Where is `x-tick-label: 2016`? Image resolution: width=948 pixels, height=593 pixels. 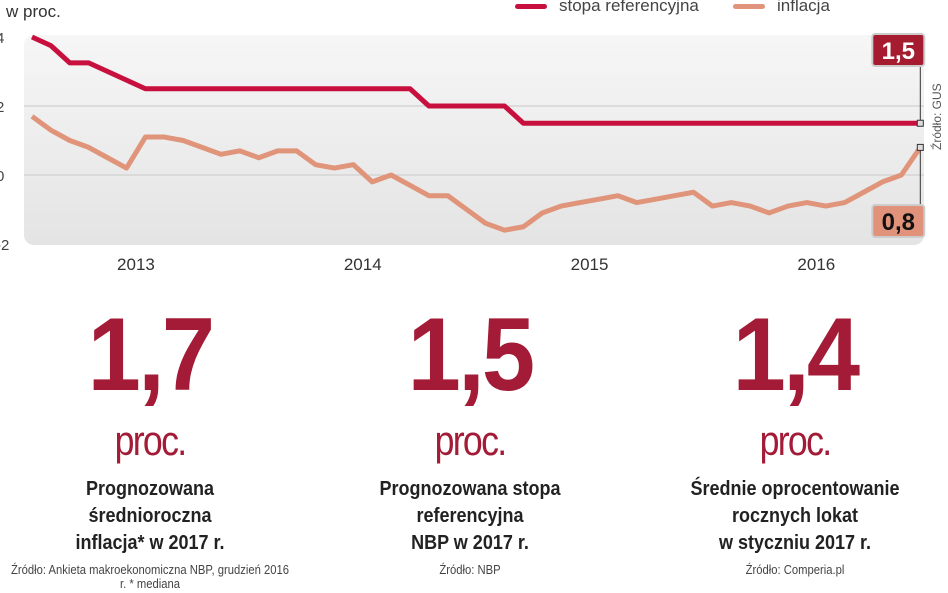
x-tick-label: 2016 is located at coordinates (816, 264).